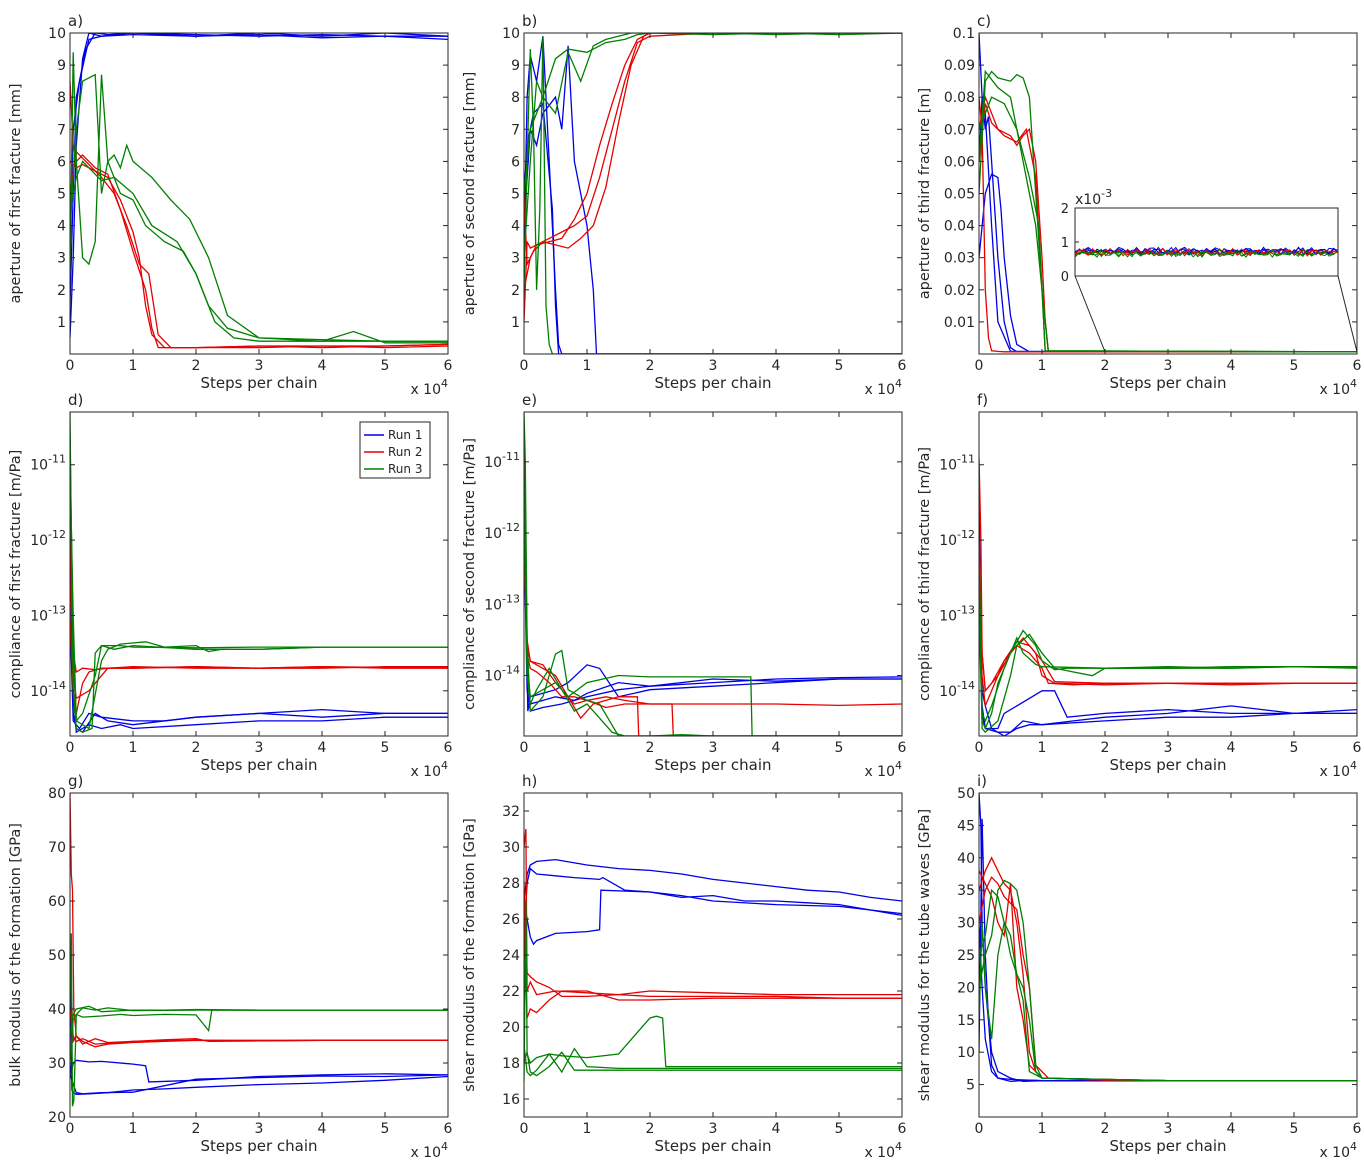  Describe the element at coordinates (1206, 252) in the screenshot. I see `inset-series-run2` at that location.